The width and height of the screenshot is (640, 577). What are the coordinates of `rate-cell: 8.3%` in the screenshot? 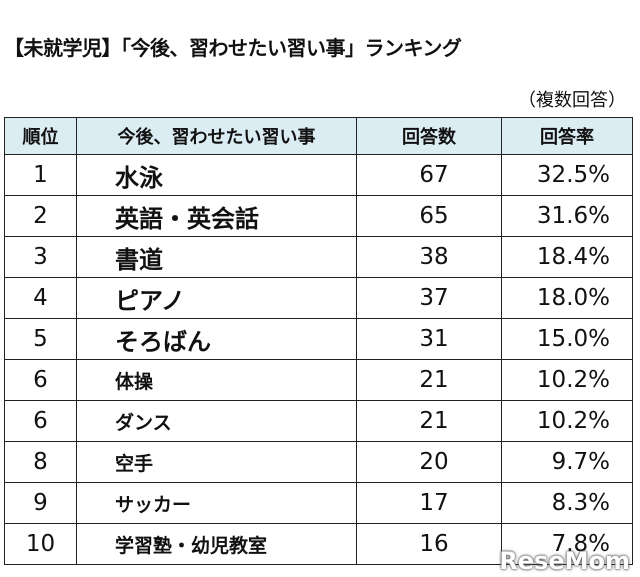 It's located at (567, 503).